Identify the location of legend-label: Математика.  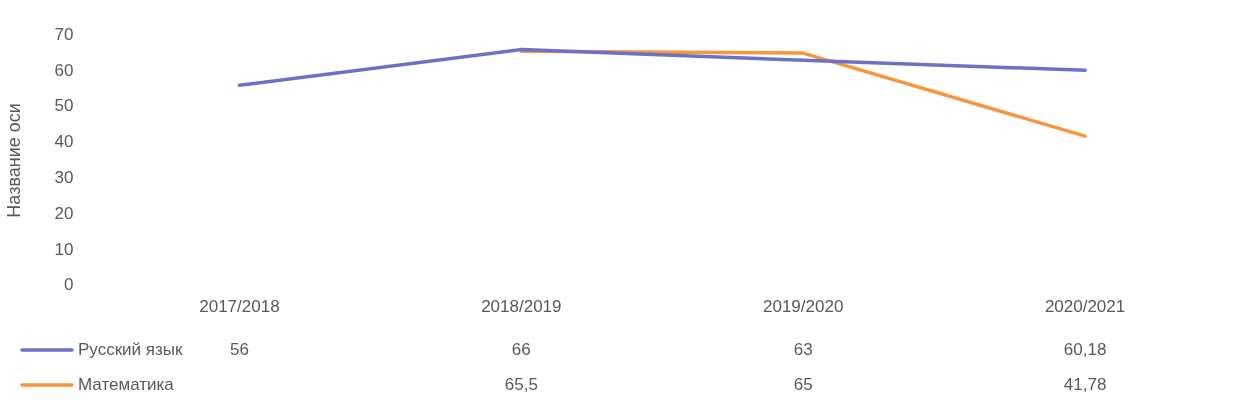
(126, 384).